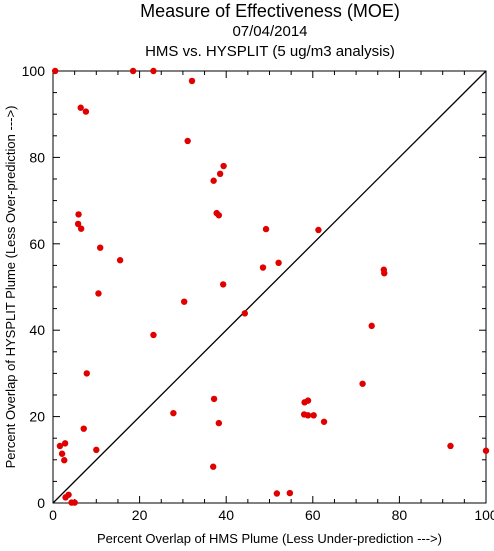 The image size is (494, 551). I want to click on x-tick-label: 40, so click(226, 515).